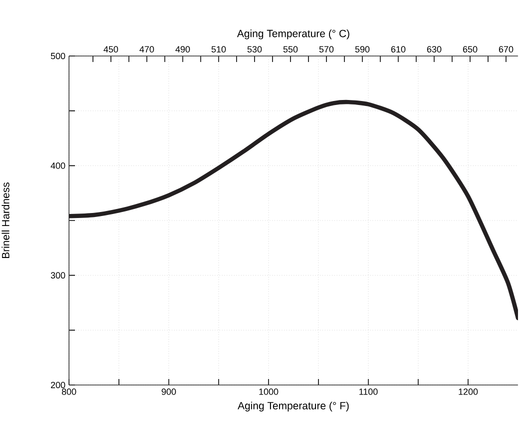 This screenshot has height=427, width=519. Describe the element at coordinates (219, 49) in the screenshot. I see `x2-tick-label: 510` at that location.